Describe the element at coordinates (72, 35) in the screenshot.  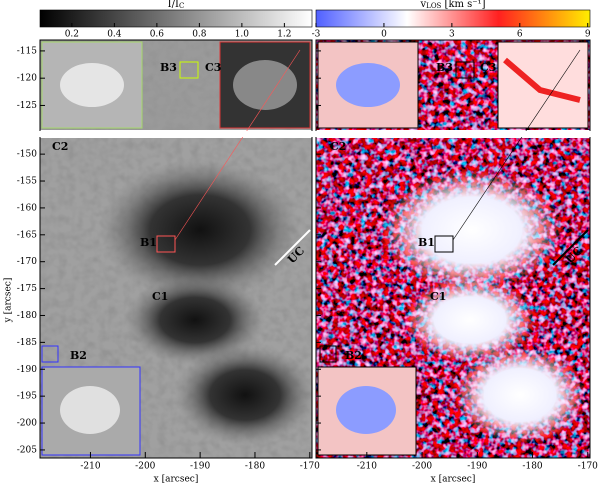
I see `cb-tick-label: 0.2` at that location.